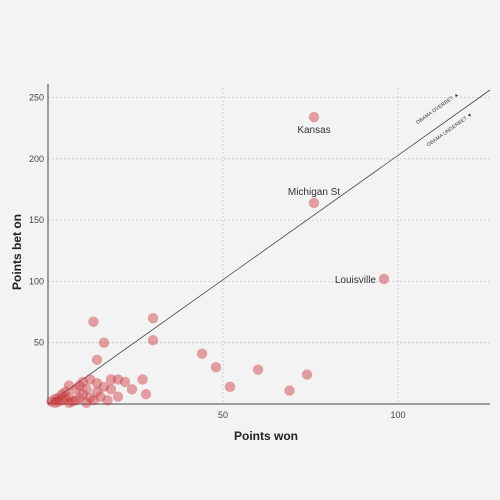 The width and height of the screenshot is (500, 500). I want to click on x-tick-label: 100, so click(397, 415).